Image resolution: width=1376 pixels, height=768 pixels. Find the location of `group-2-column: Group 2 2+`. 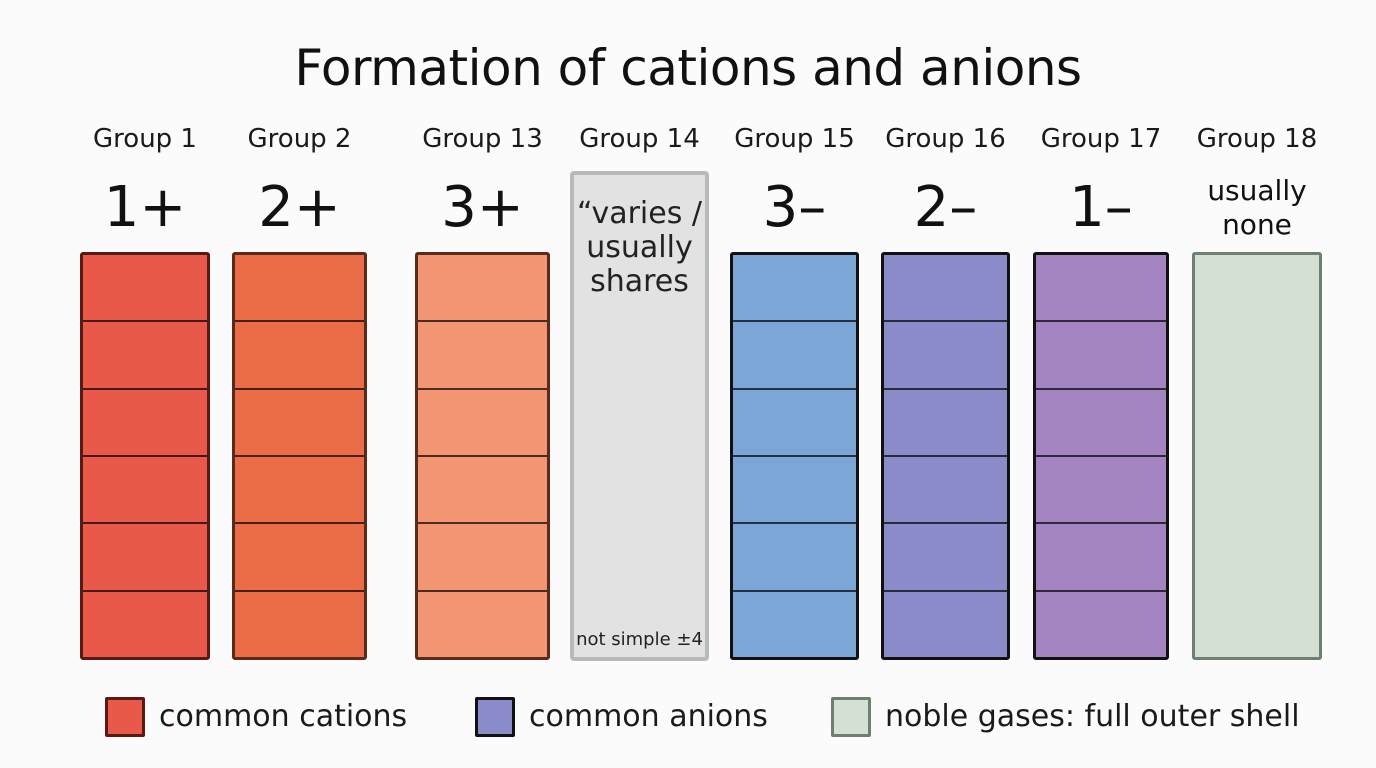

group-2-column: Group 2 2+ is located at coordinates (299, 384).